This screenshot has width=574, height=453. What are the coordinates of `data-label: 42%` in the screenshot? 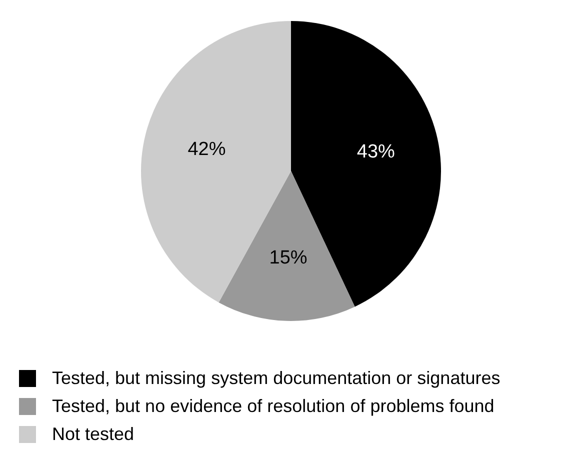 It's located at (207, 149).